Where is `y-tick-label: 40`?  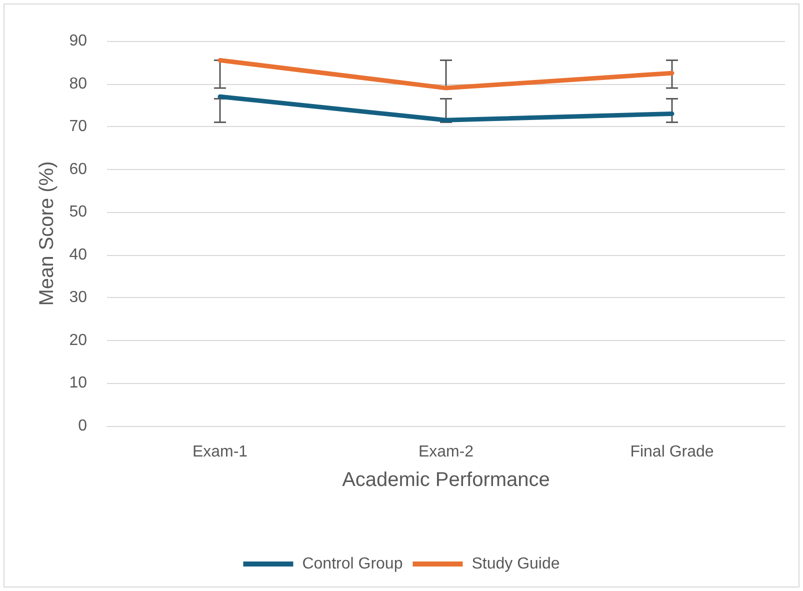 y-tick-label: 40 is located at coordinates (78, 255).